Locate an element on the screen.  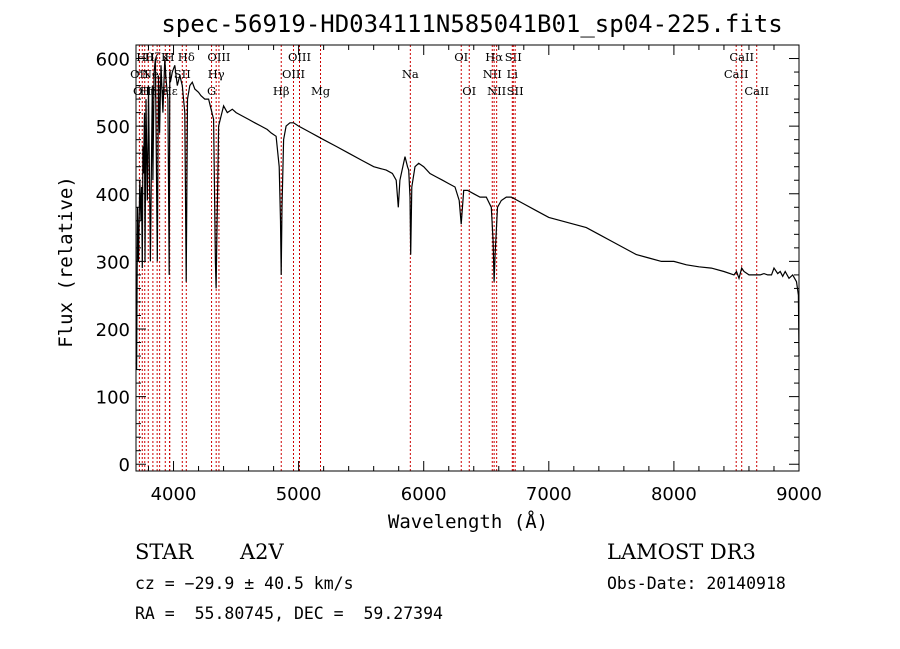
line-label-22: NII is located at coordinates (492, 74).